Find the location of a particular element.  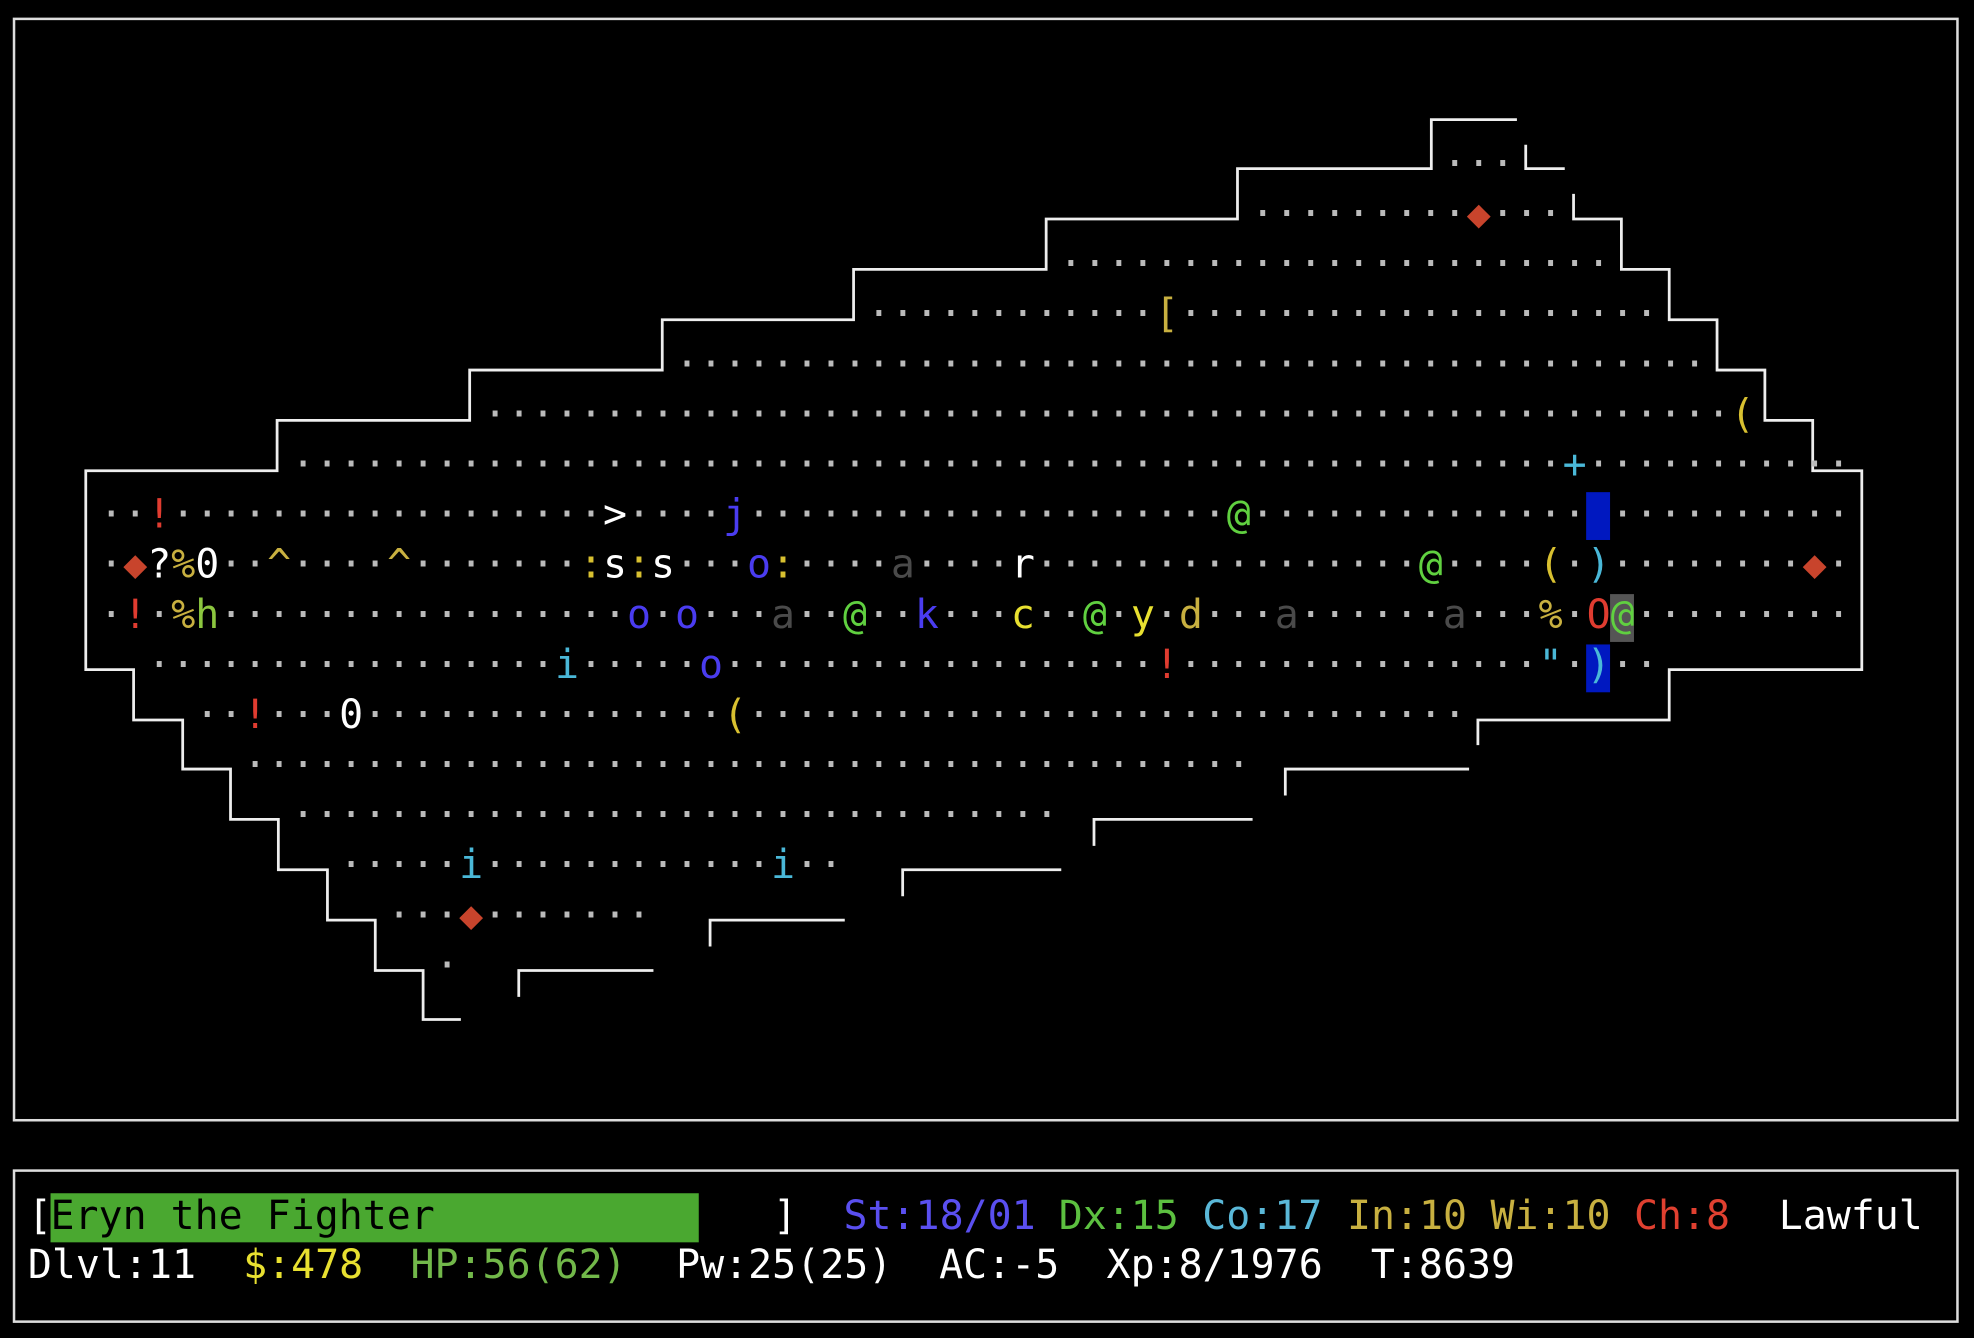

status-field: In:10 is located at coordinates (1407, 1216).